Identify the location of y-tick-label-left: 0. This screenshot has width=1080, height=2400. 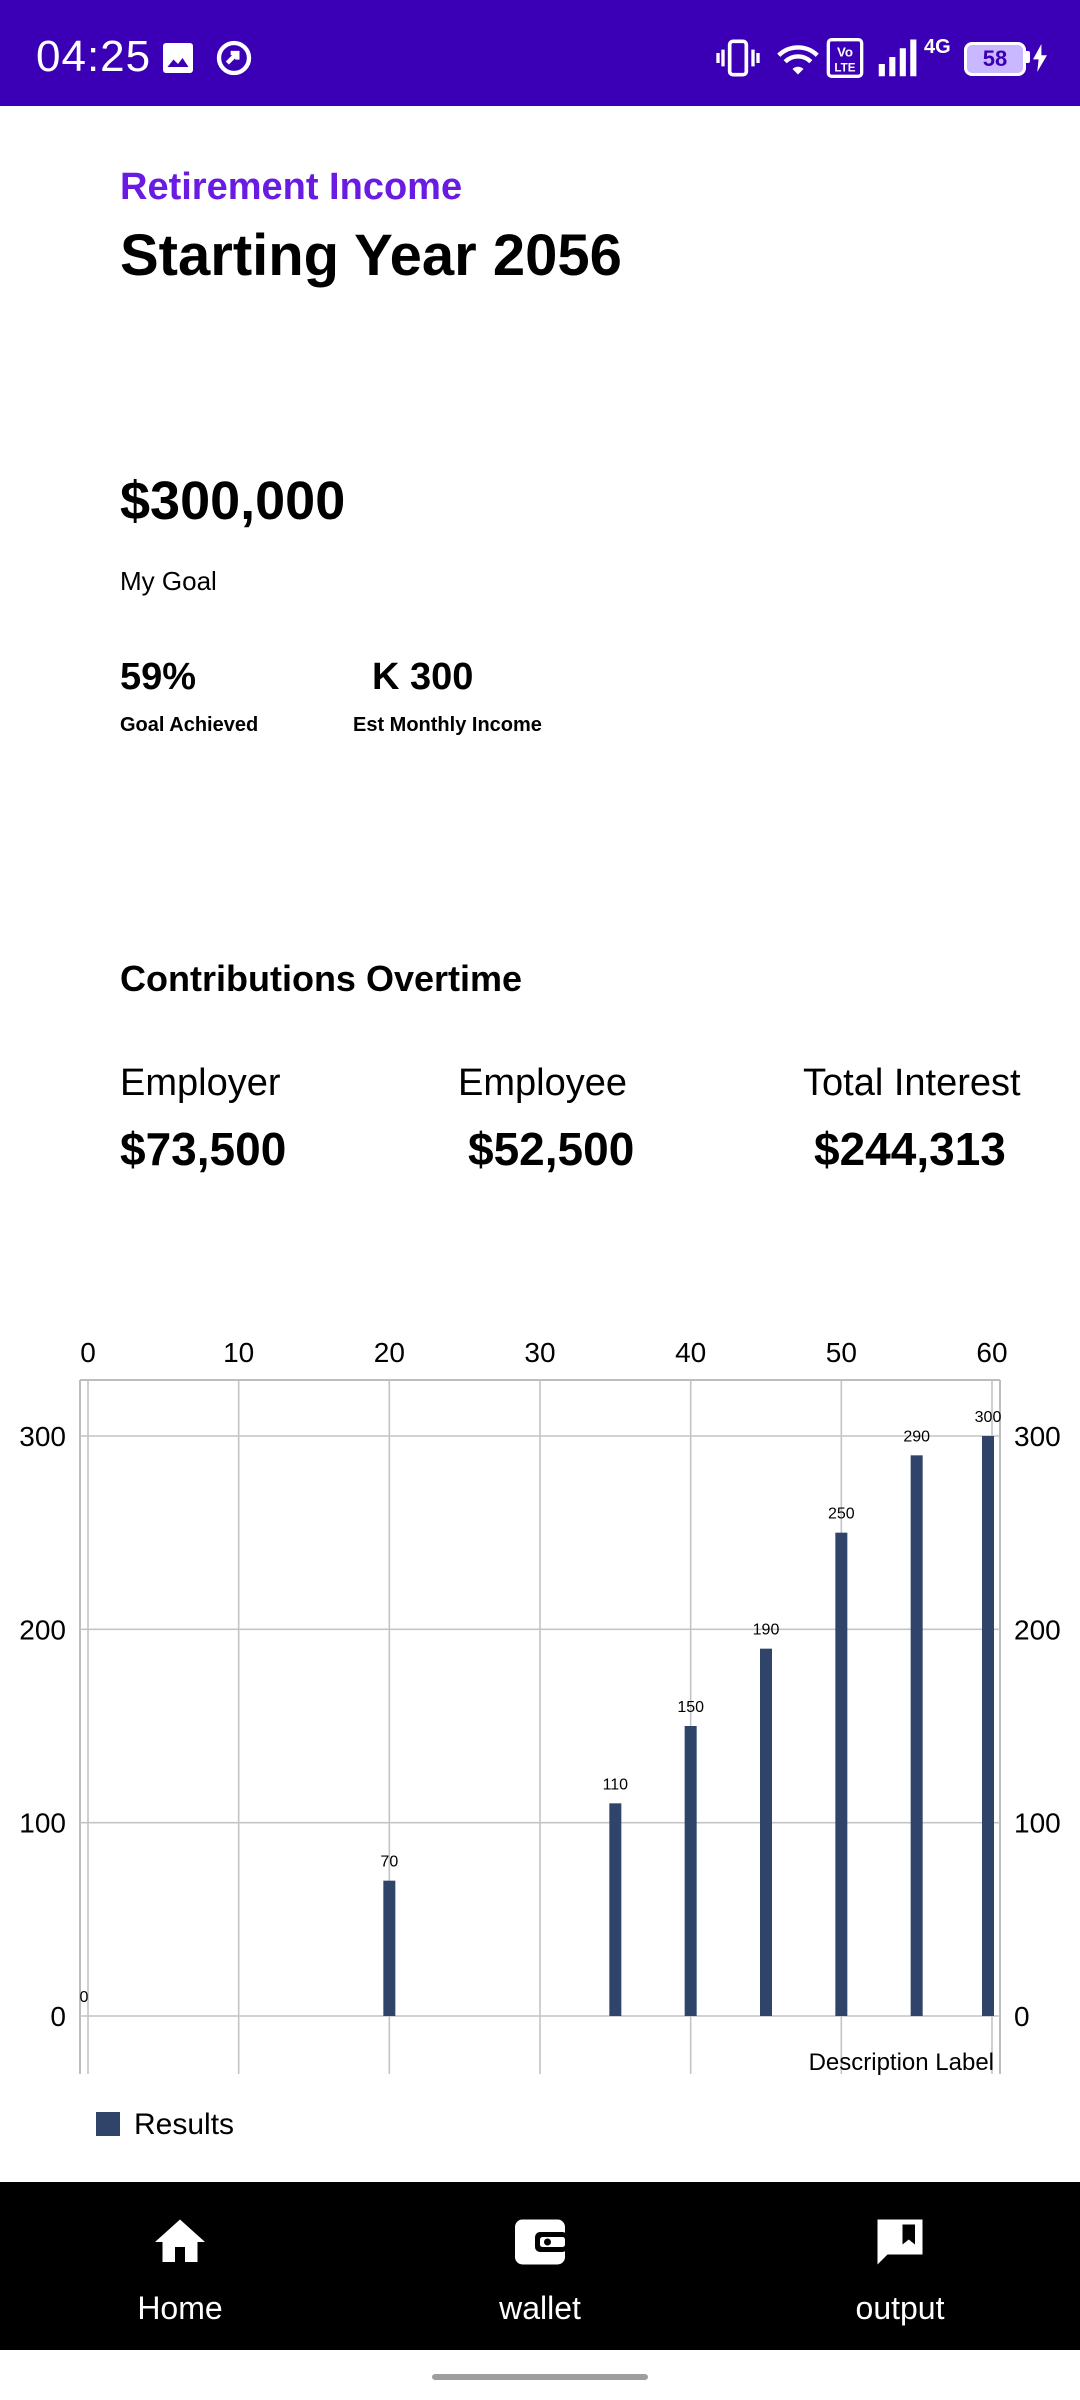
(58, 2016).